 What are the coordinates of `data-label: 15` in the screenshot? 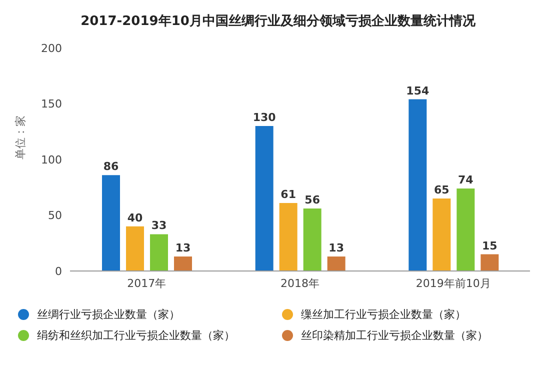 It's located at (490, 245).